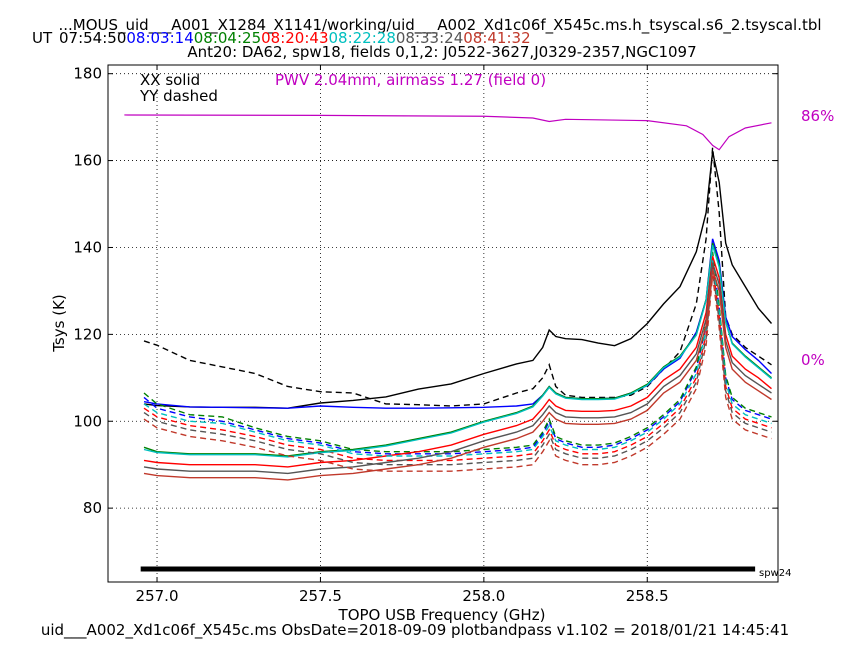 The width and height of the screenshot is (864, 648). Describe the element at coordinates (442, 615) in the screenshot. I see `x-axis-label: TOPO USB Frequency (GHz)` at that location.